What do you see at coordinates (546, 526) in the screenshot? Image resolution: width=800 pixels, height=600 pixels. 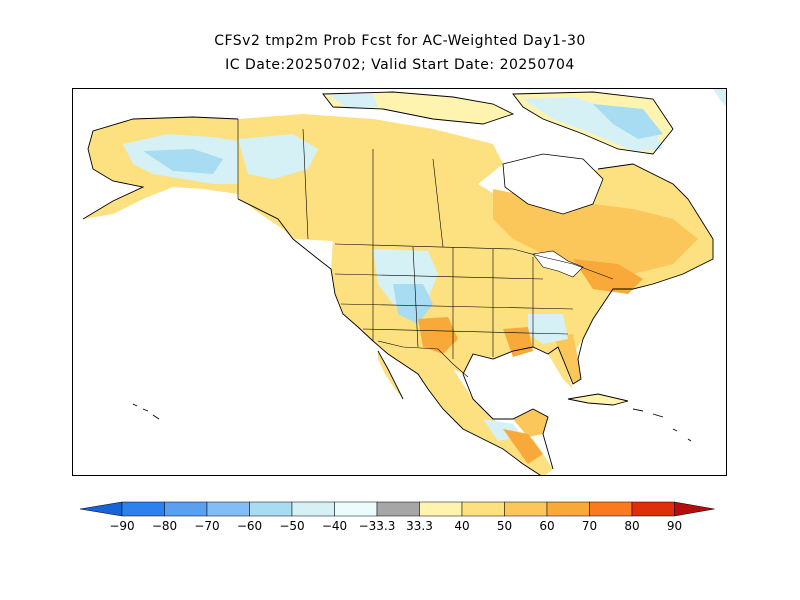 I see `legend-tick-label: 60` at bounding box center [546, 526].